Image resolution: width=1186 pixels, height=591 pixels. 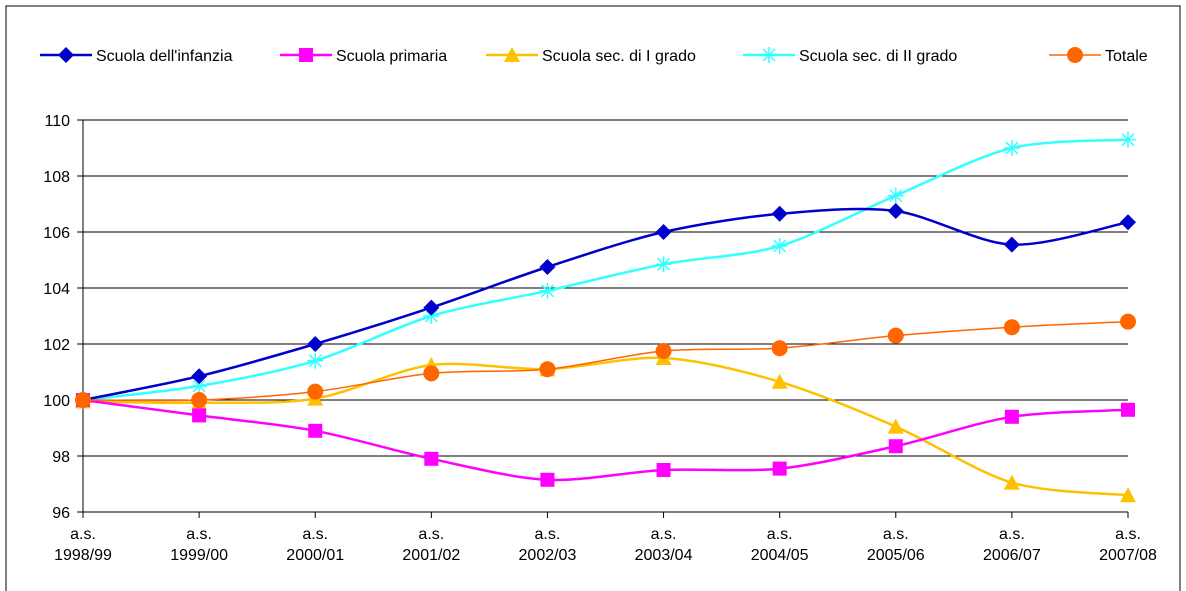 I want to click on x-tick-label: a.s. 2002/03, so click(x=548, y=545).